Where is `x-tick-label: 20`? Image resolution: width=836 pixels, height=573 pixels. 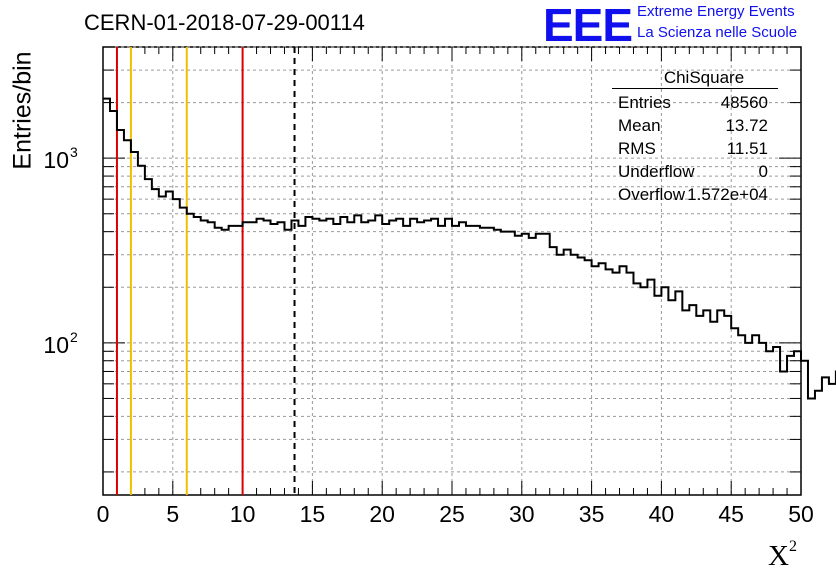
x-tick-label: 20 is located at coordinates (382, 514).